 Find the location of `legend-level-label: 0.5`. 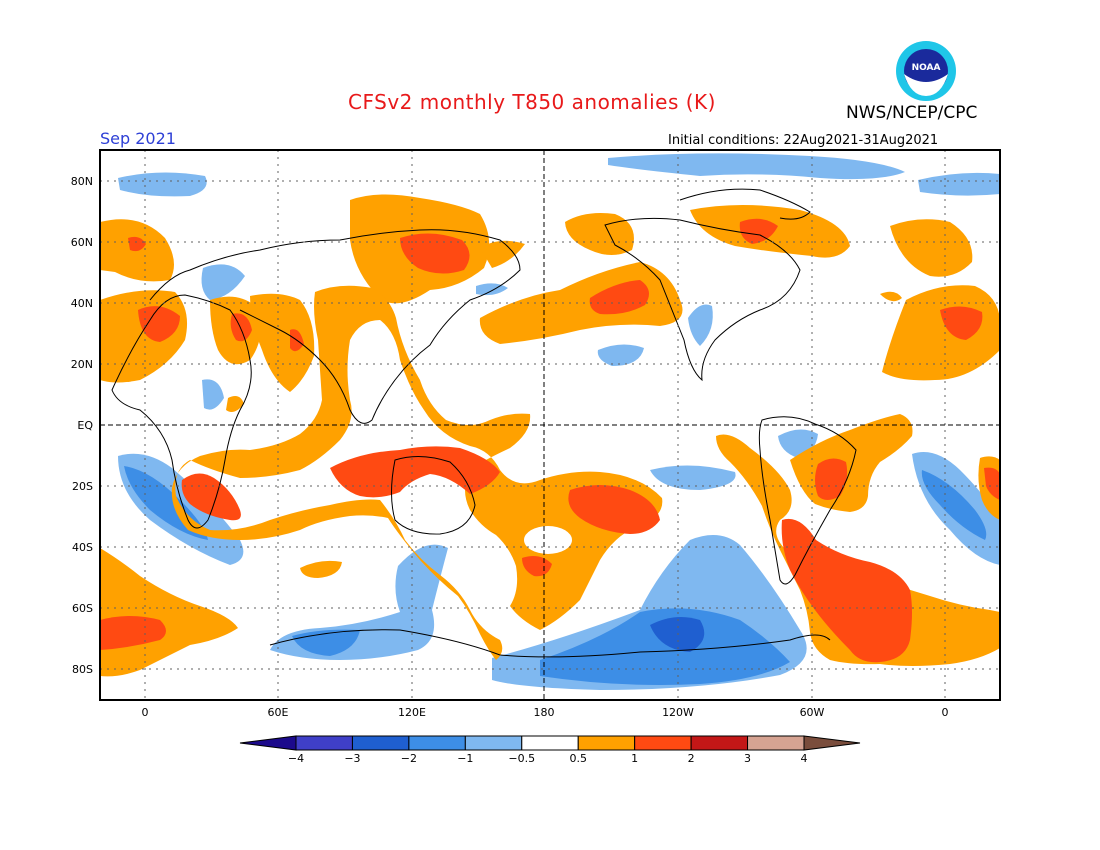

legend-level-label: 0.5 is located at coordinates (578, 758).